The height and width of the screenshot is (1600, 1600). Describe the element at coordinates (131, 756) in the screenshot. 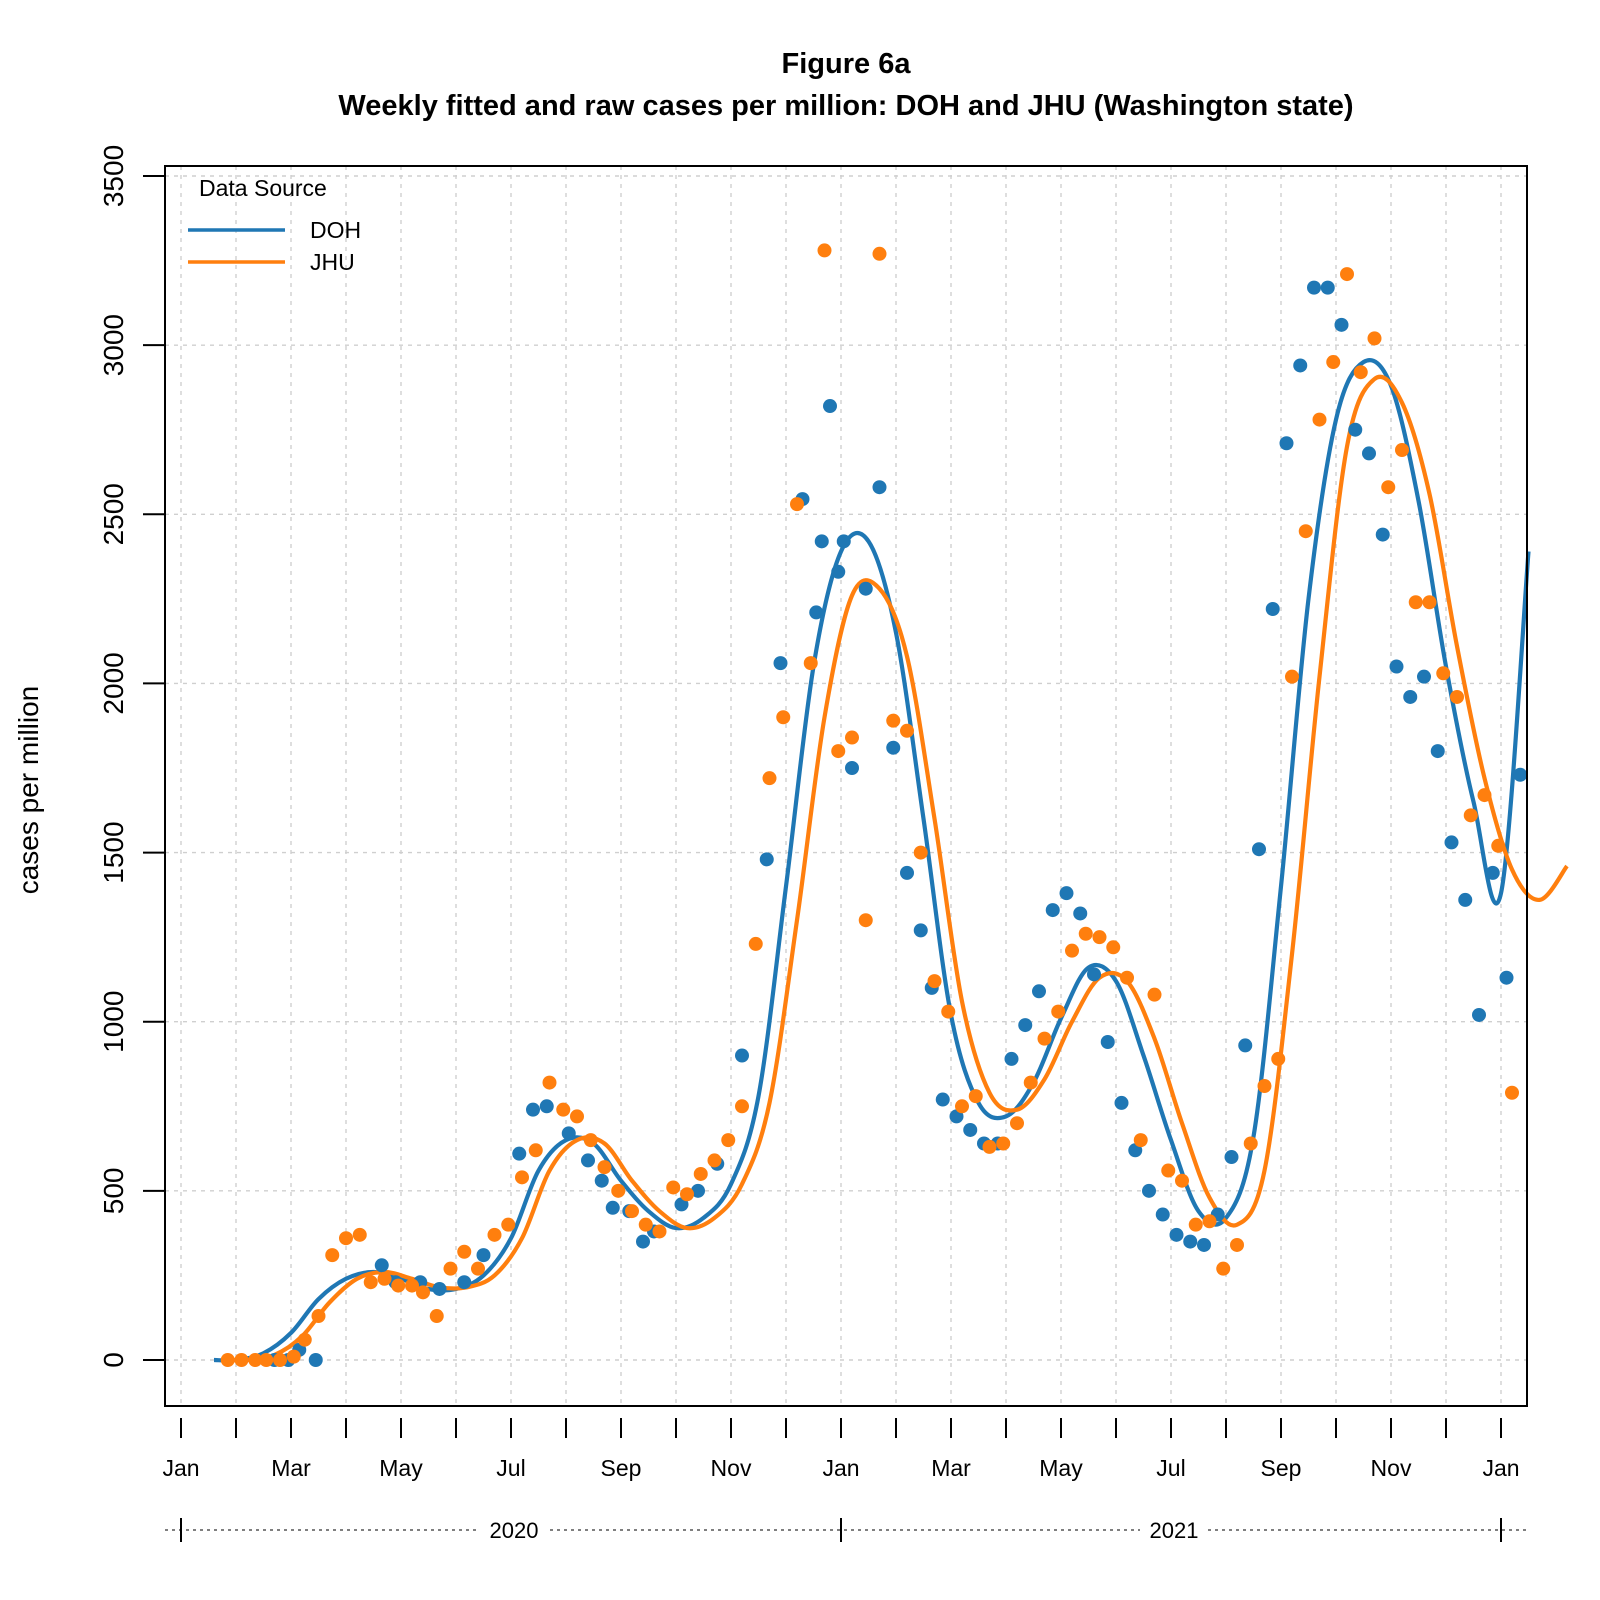

I see `y-axis: 0 500 1000 1500 2000 2500 3000 3500` at that location.